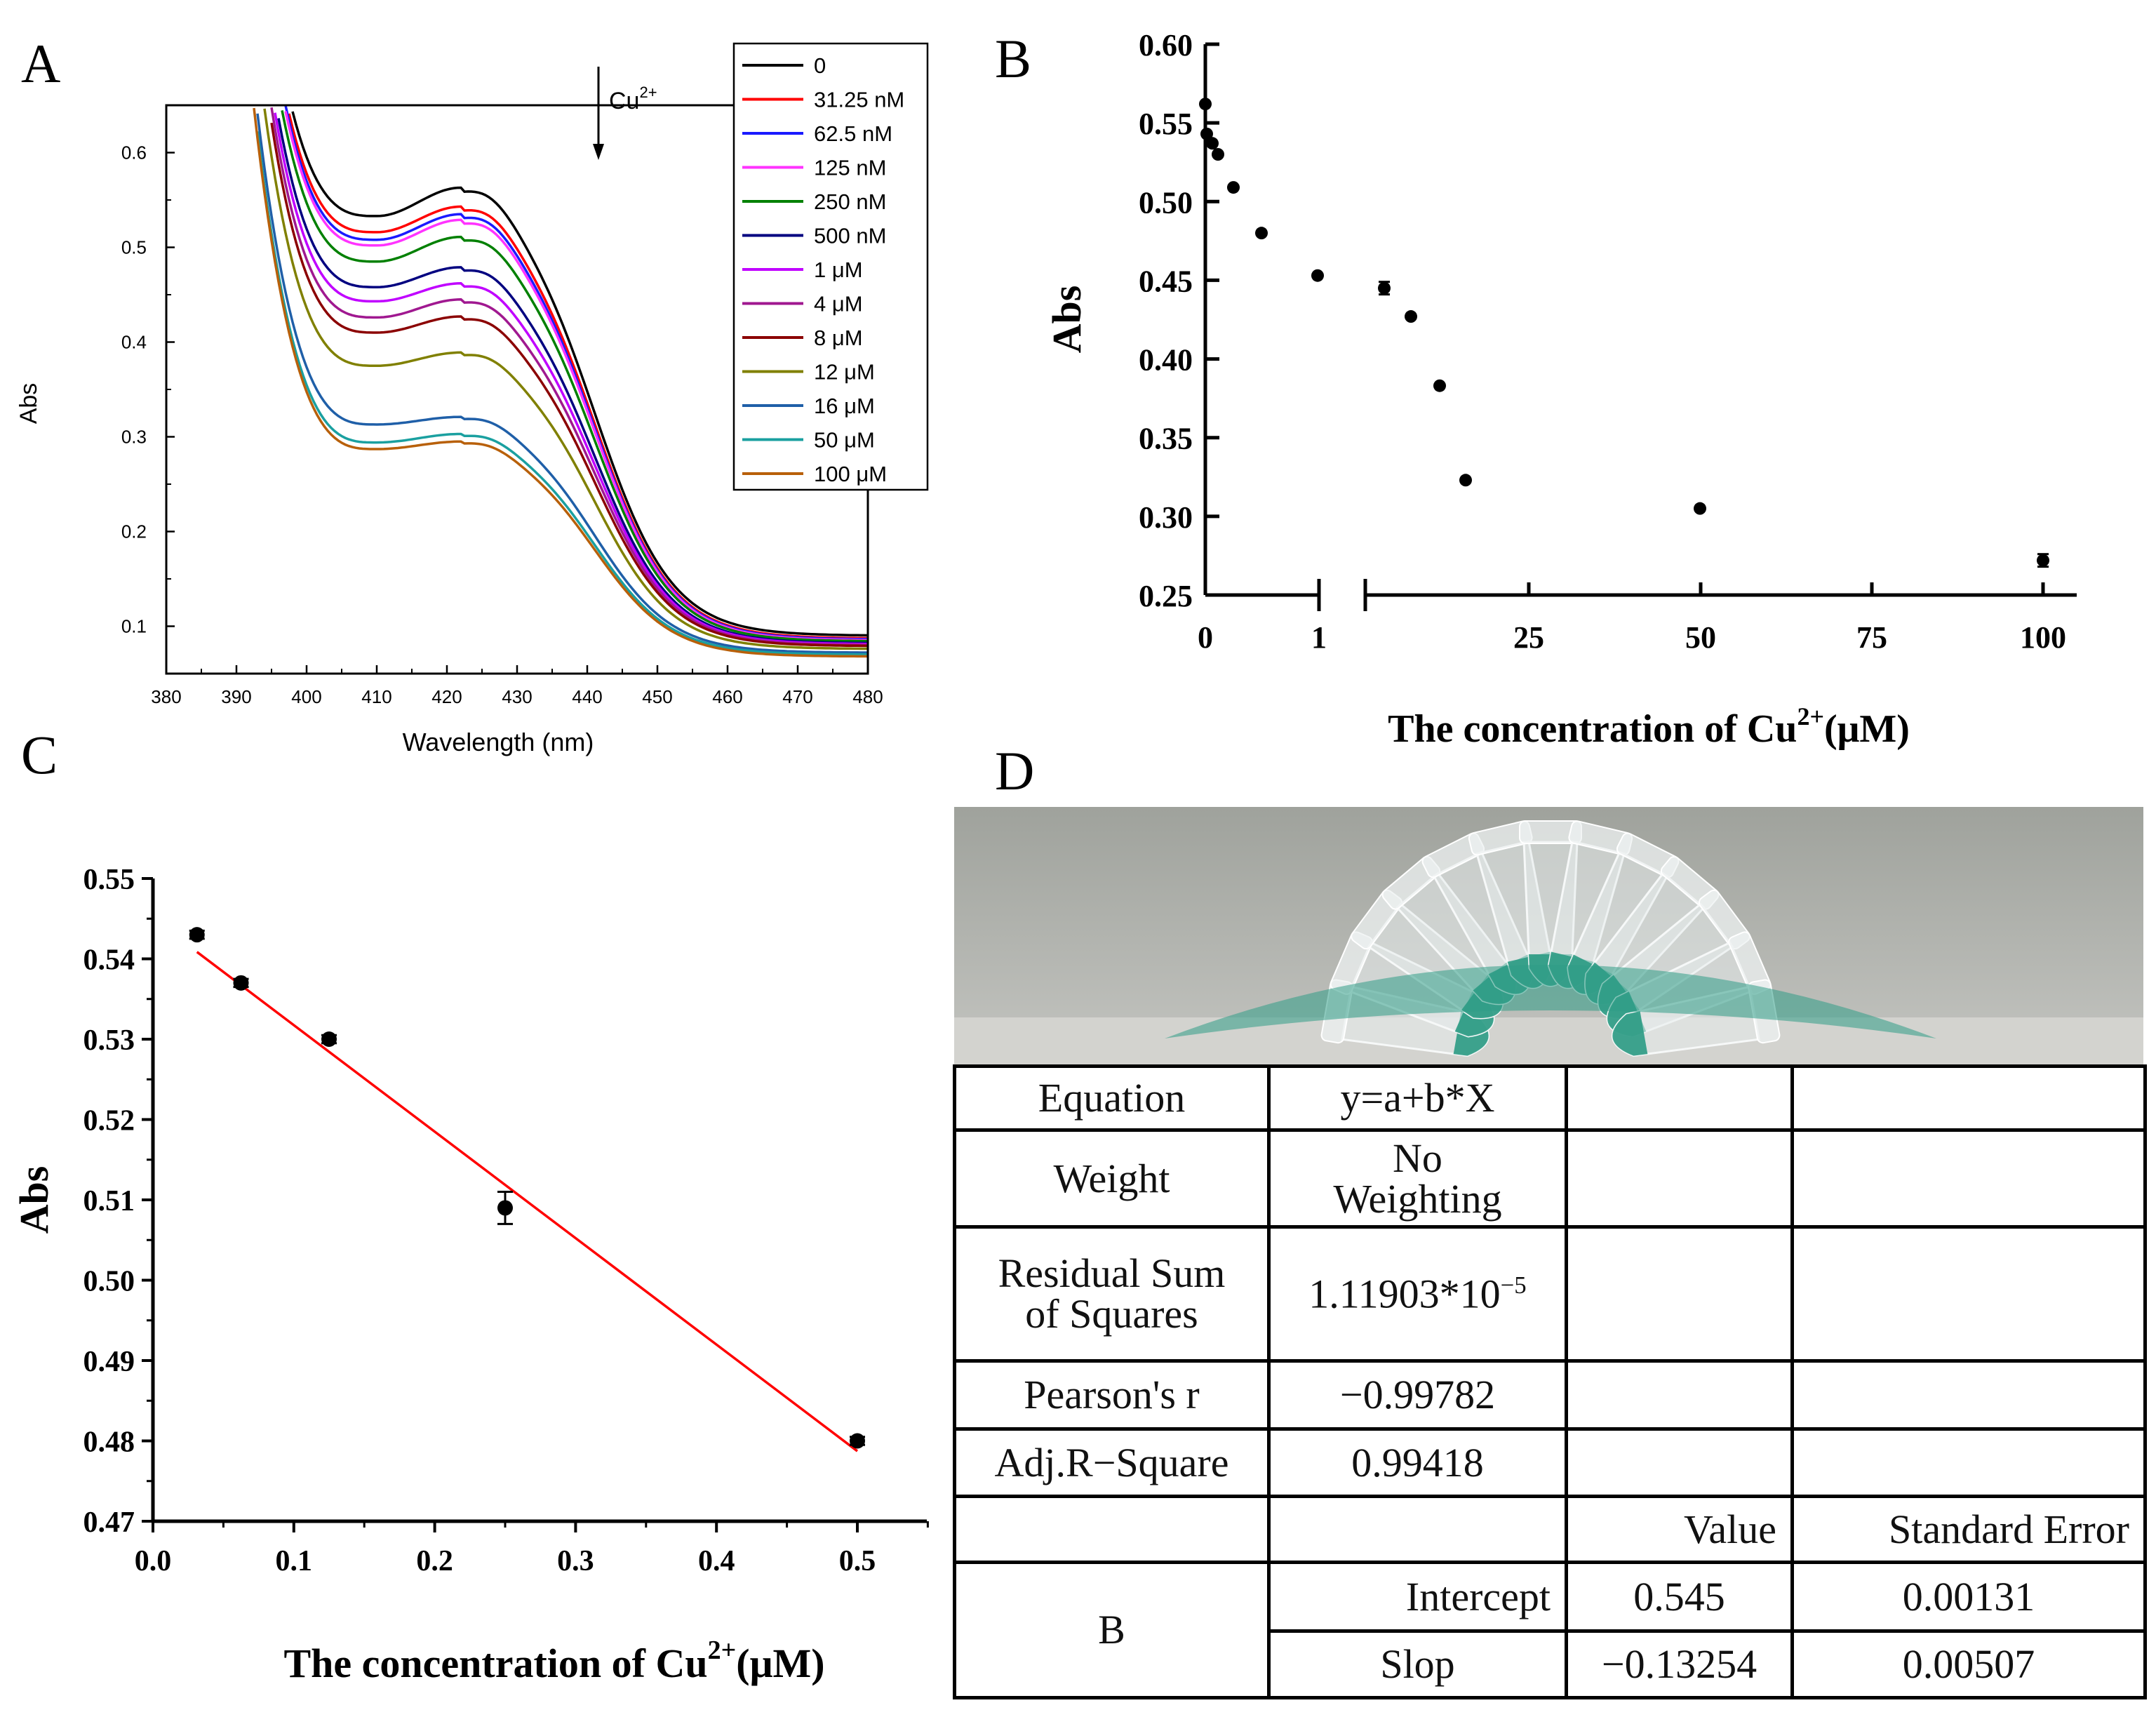 The width and height of the screenshot is (2156, 1717). What do you see at coordinates (527, 1201) in the screenshot?
I see `chart-c-fit-line` at bounding box center [527, 1201].